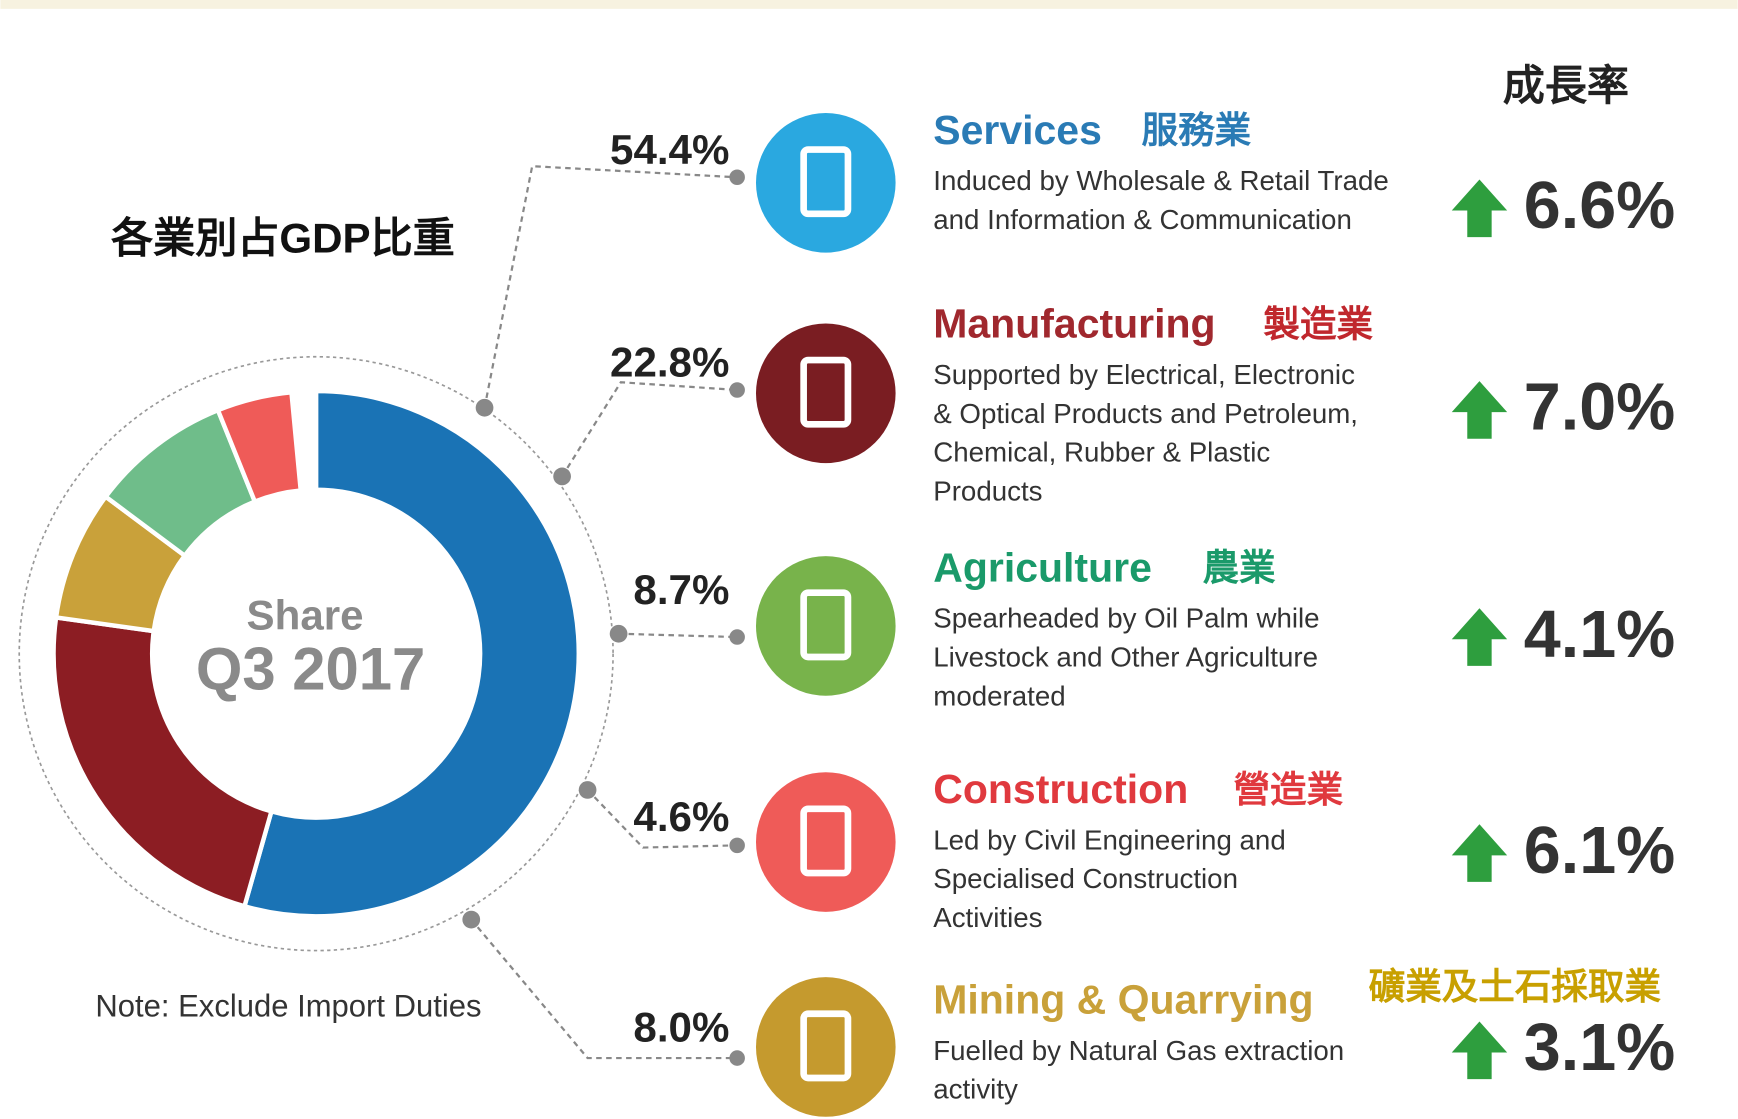 This screenshot has width=1738, height=1119. Describe the element at coordinates (669, 362) in the screenshot. I see `value-label: 22.8%` at that location.